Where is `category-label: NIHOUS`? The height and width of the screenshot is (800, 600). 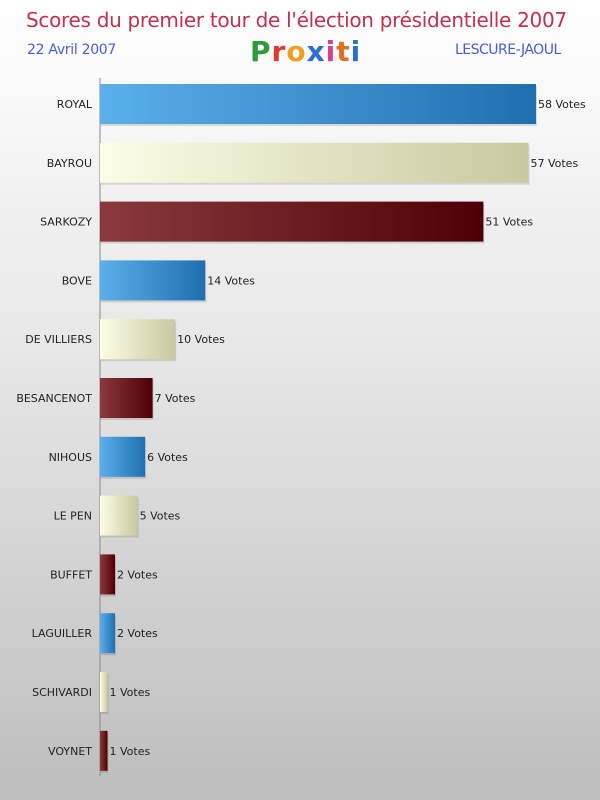 category-label: NIHOUS is located at coordinates (70, 457).